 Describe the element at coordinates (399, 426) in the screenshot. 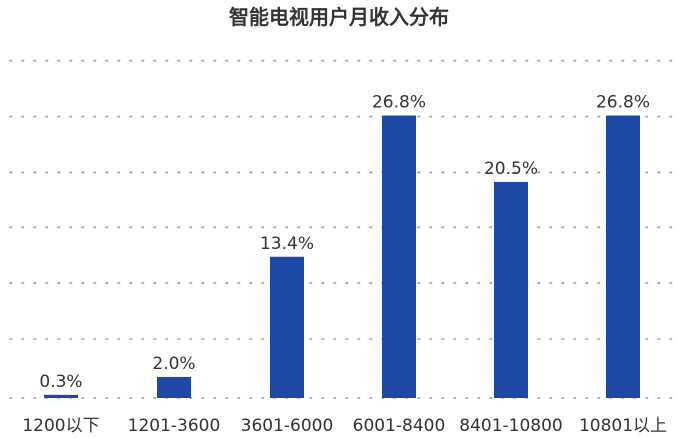

I see `x-tick-label: 6001-8400` at that location.